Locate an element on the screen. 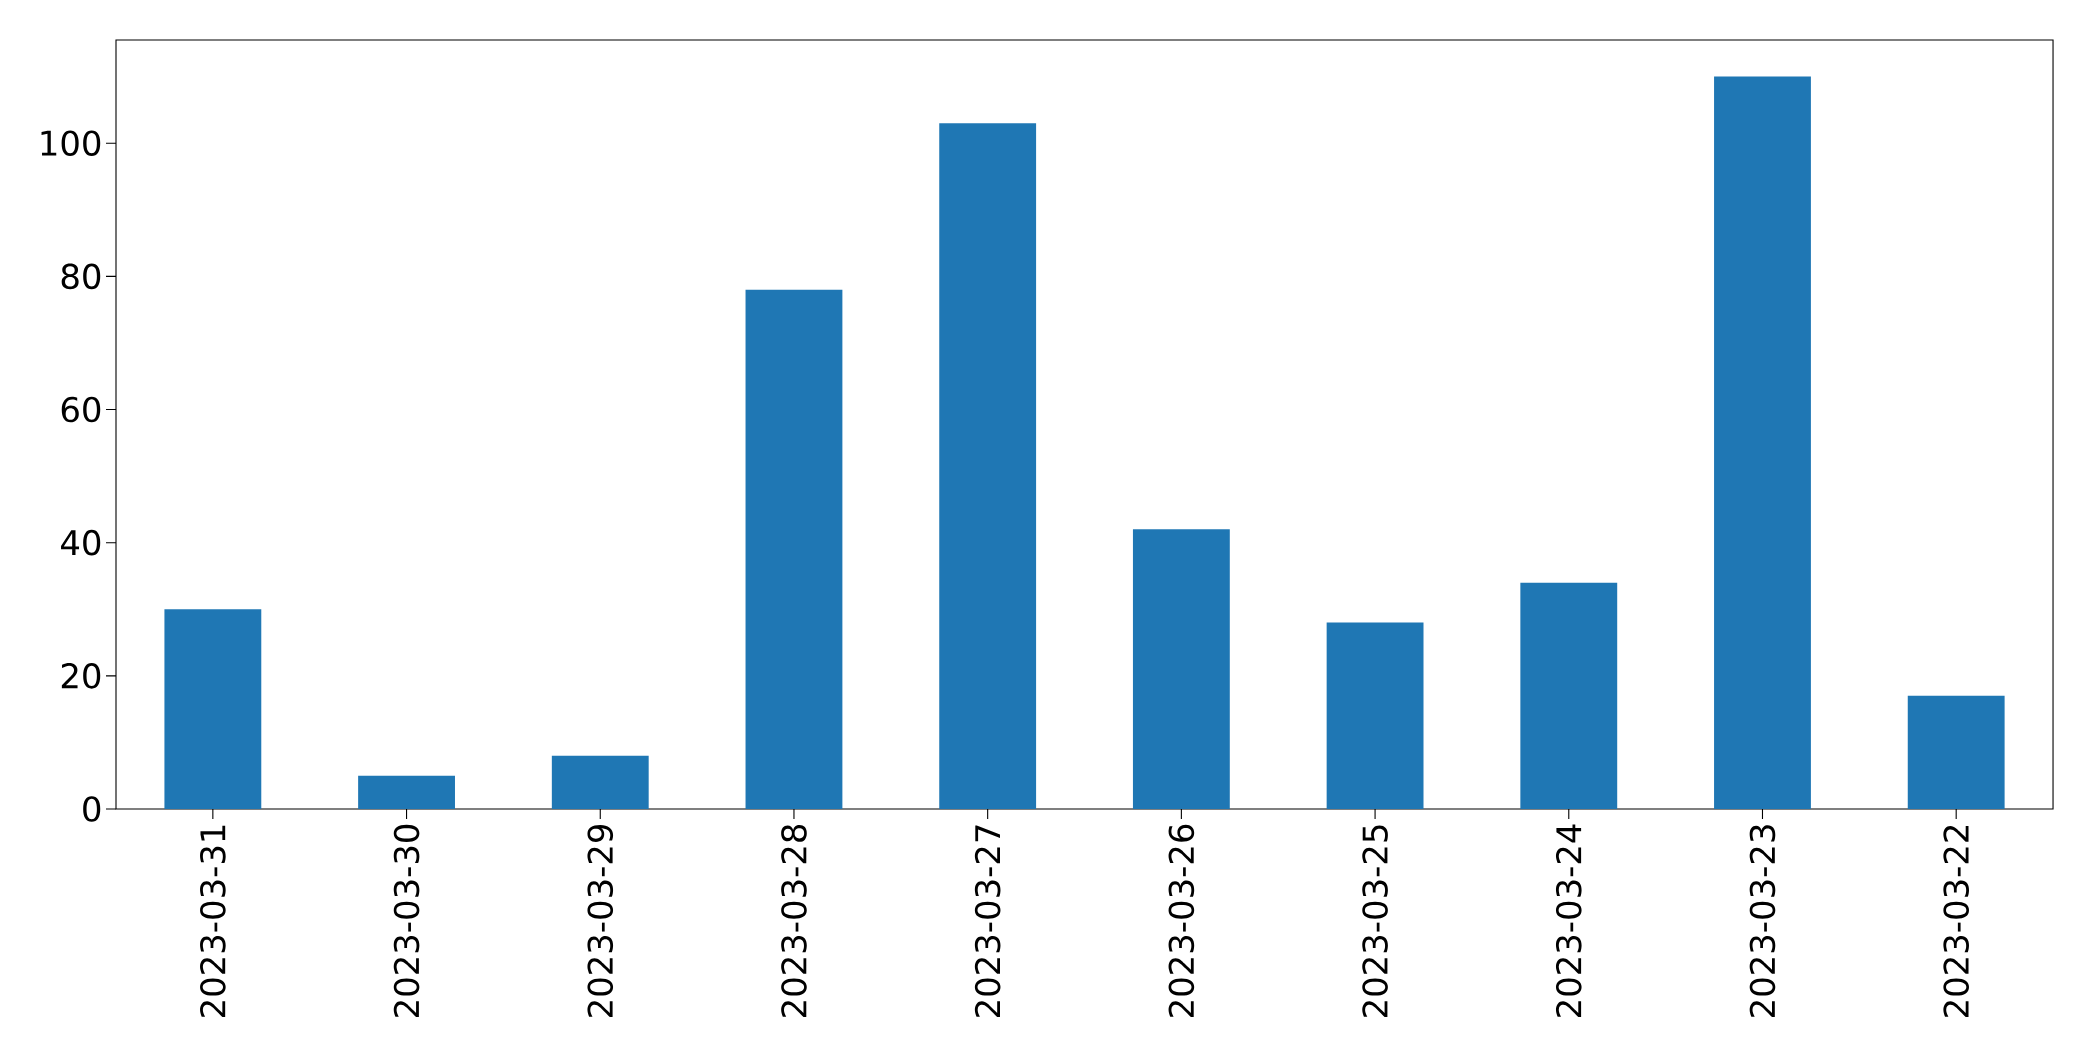  x-tick-label: 2023-03-24 is located at coordinates (1568, 920).